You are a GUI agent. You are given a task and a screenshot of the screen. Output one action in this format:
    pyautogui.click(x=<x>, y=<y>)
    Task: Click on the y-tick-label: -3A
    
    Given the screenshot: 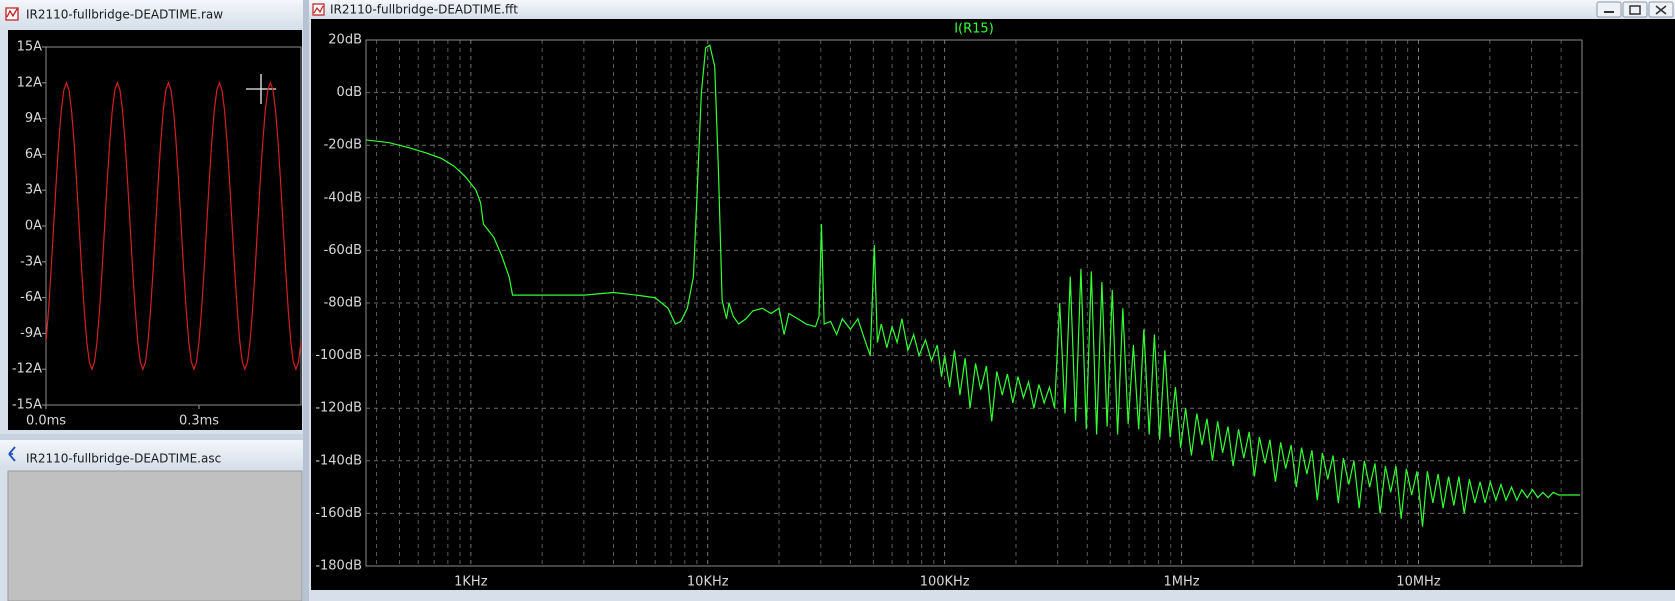 What is the action you would take?
    pyautogui.click(x=31, y=261)
    